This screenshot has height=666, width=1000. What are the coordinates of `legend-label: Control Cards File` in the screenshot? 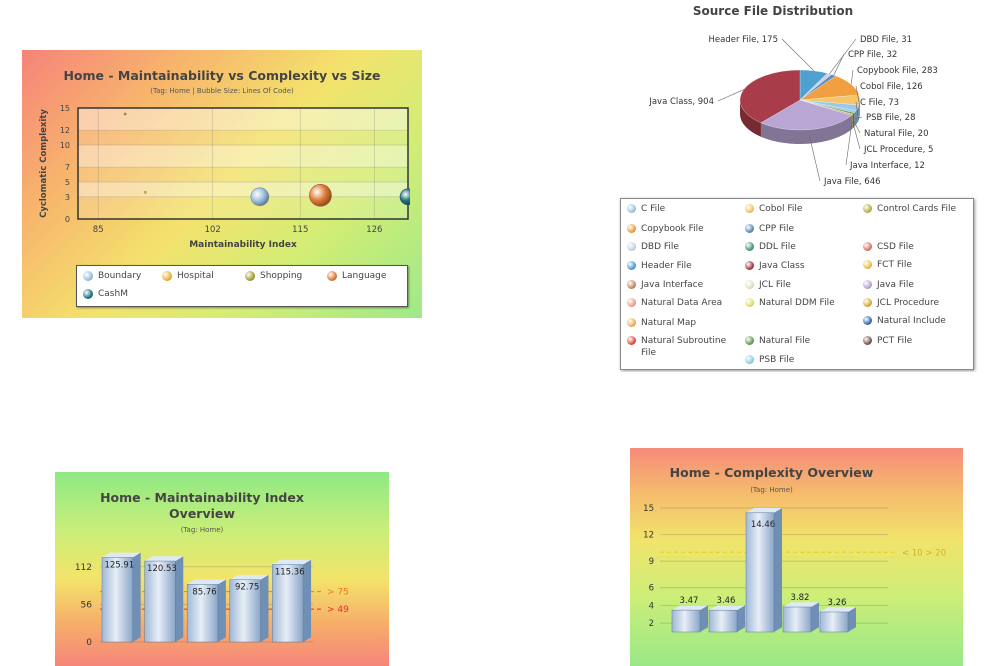 It's located at (917, 209).